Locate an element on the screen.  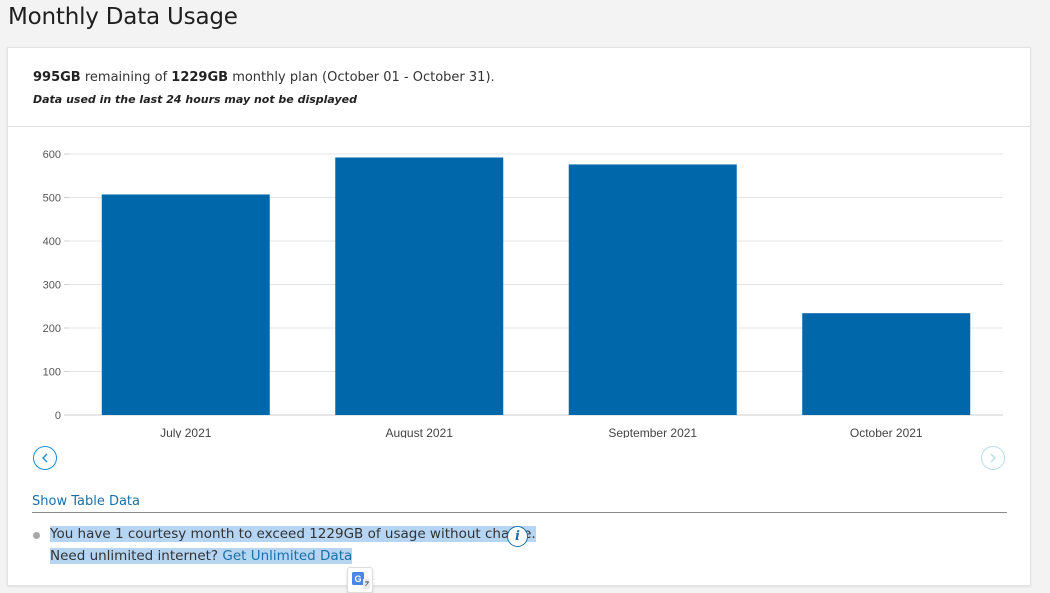
get-unlimited-data-link: Get Unlimited Data is located at coordinates (287, 556).